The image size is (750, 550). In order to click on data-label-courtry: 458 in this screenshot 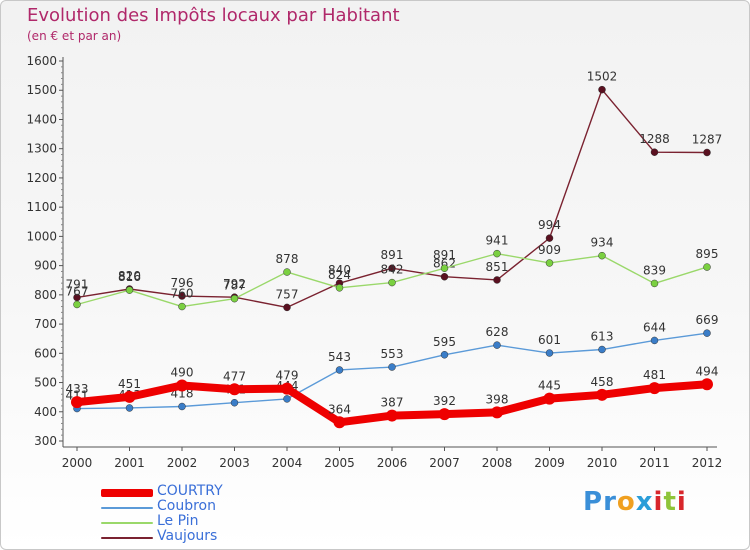, I will do `click(602, 382)`.